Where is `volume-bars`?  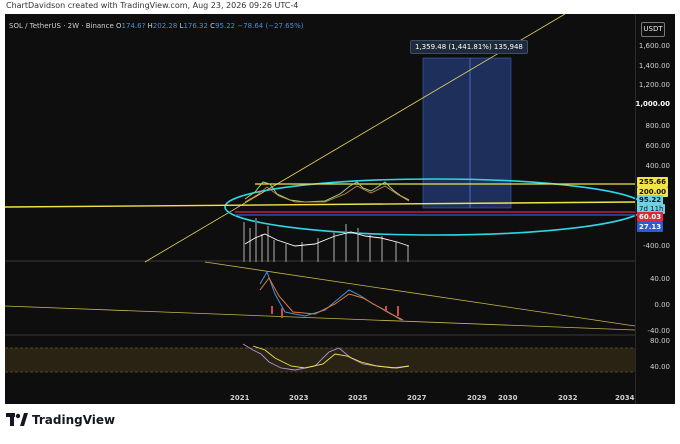
volume-bars is located at coordinates (326, 240).